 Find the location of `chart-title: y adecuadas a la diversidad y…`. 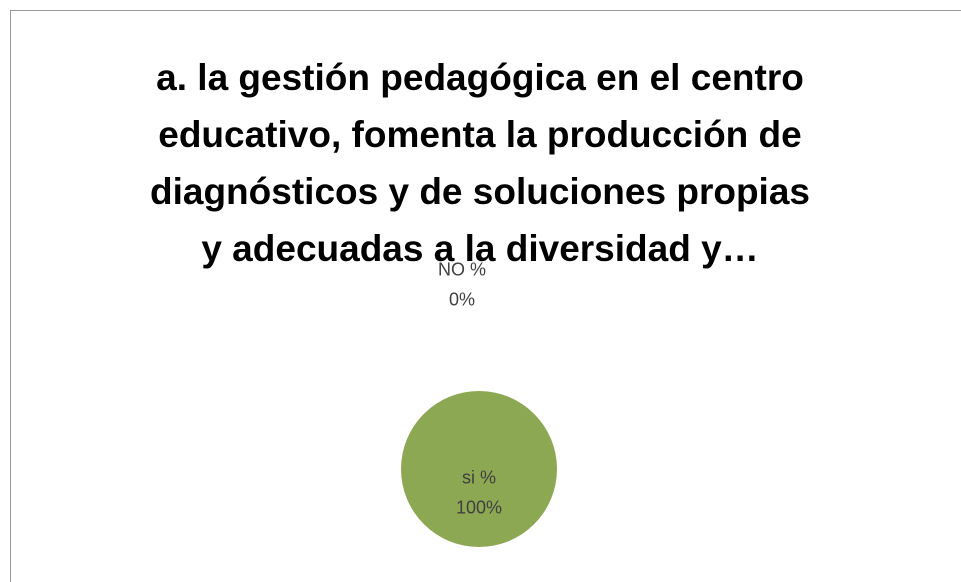

chart-title: y adecuadas a la diversidad y… is located at coordinates (479, 248).